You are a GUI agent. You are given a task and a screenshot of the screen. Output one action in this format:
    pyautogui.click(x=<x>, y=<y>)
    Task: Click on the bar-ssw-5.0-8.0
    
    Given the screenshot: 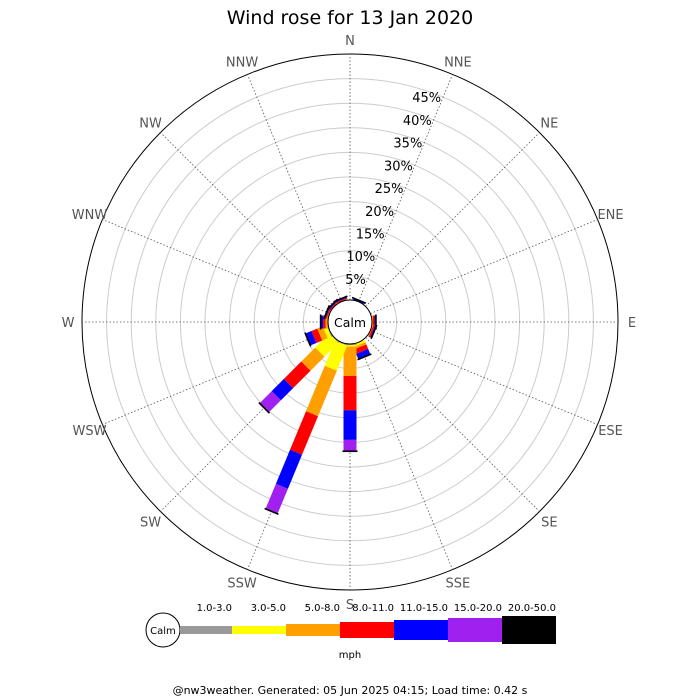 What is the action you would take?
    pyautogui.click(x=321, y=391)
    